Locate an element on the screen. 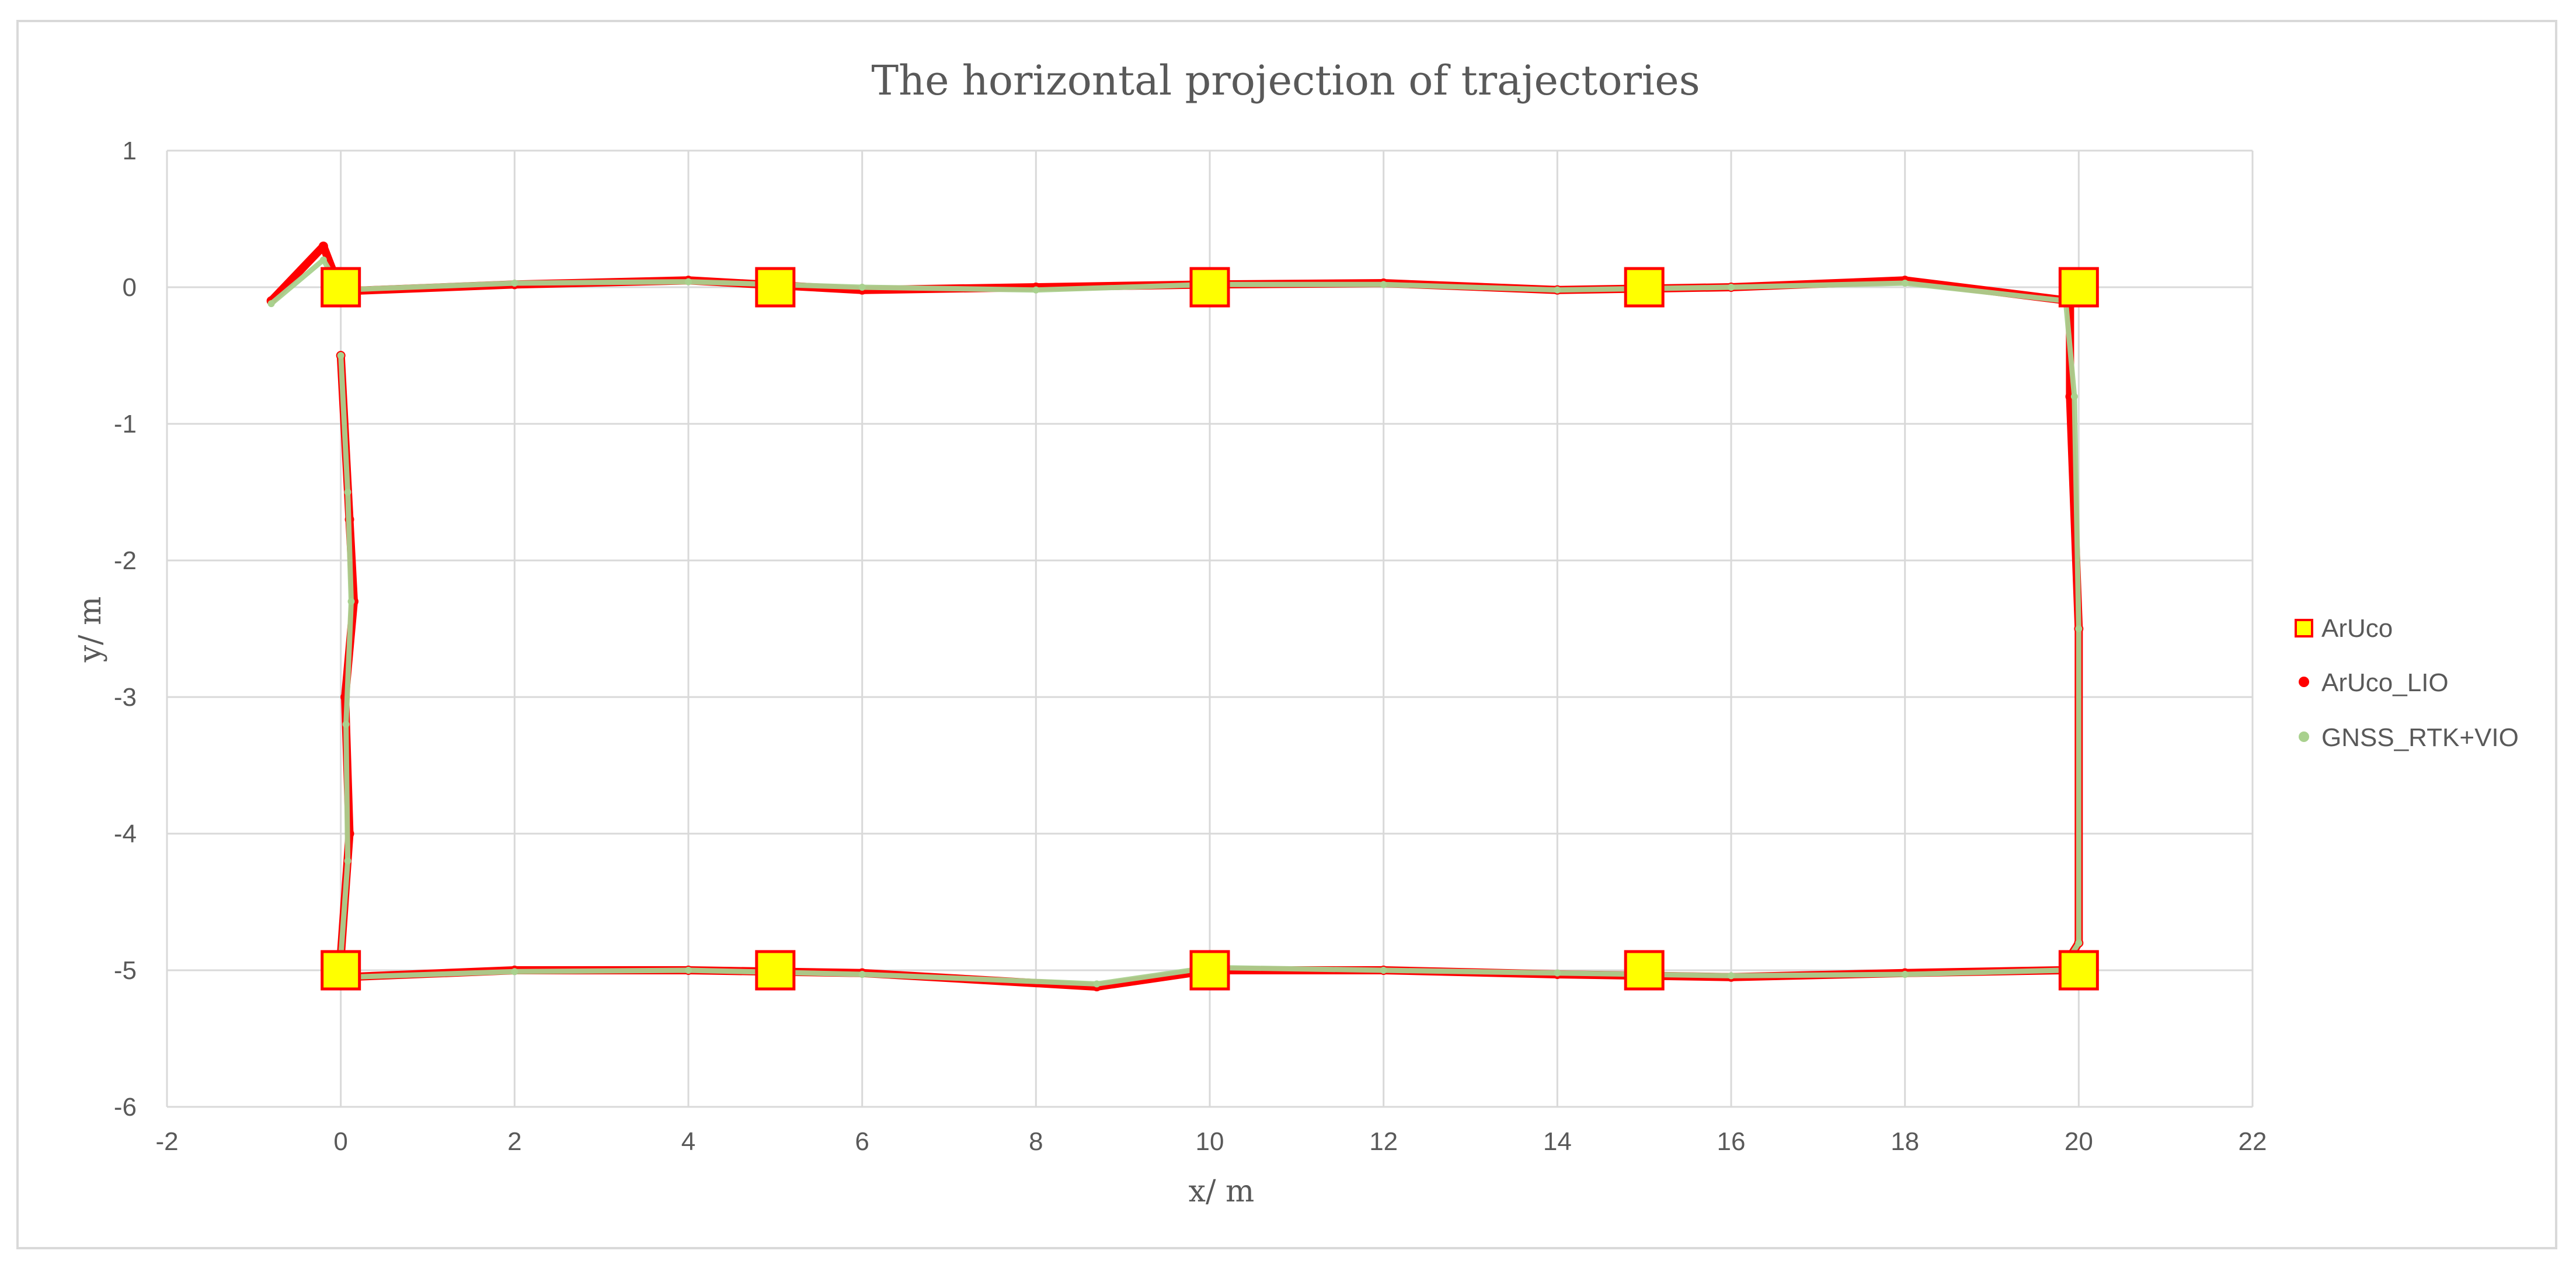 This screenshot has height=1275, width=2576. x-tick-label: 6 is located at coordinates (862, 1141).